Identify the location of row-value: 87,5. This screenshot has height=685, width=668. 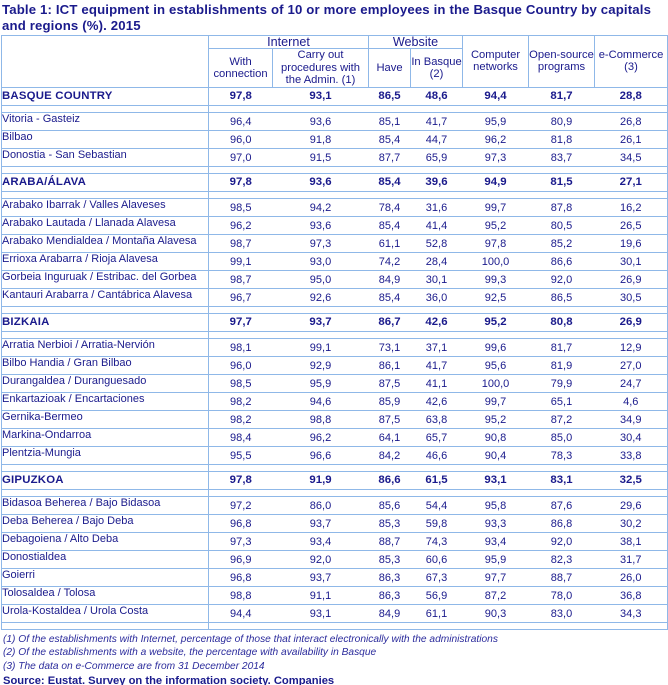
(389, 384).